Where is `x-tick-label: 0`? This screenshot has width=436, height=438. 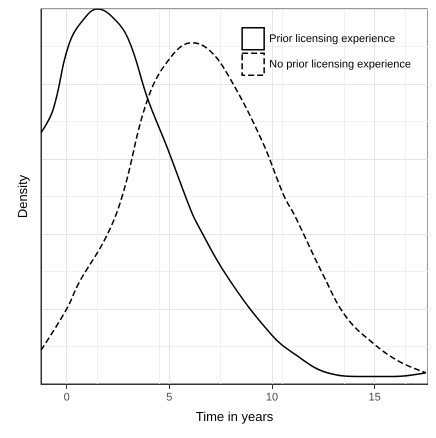 x-tick-label: 0 is located at coordinates (67, 398).